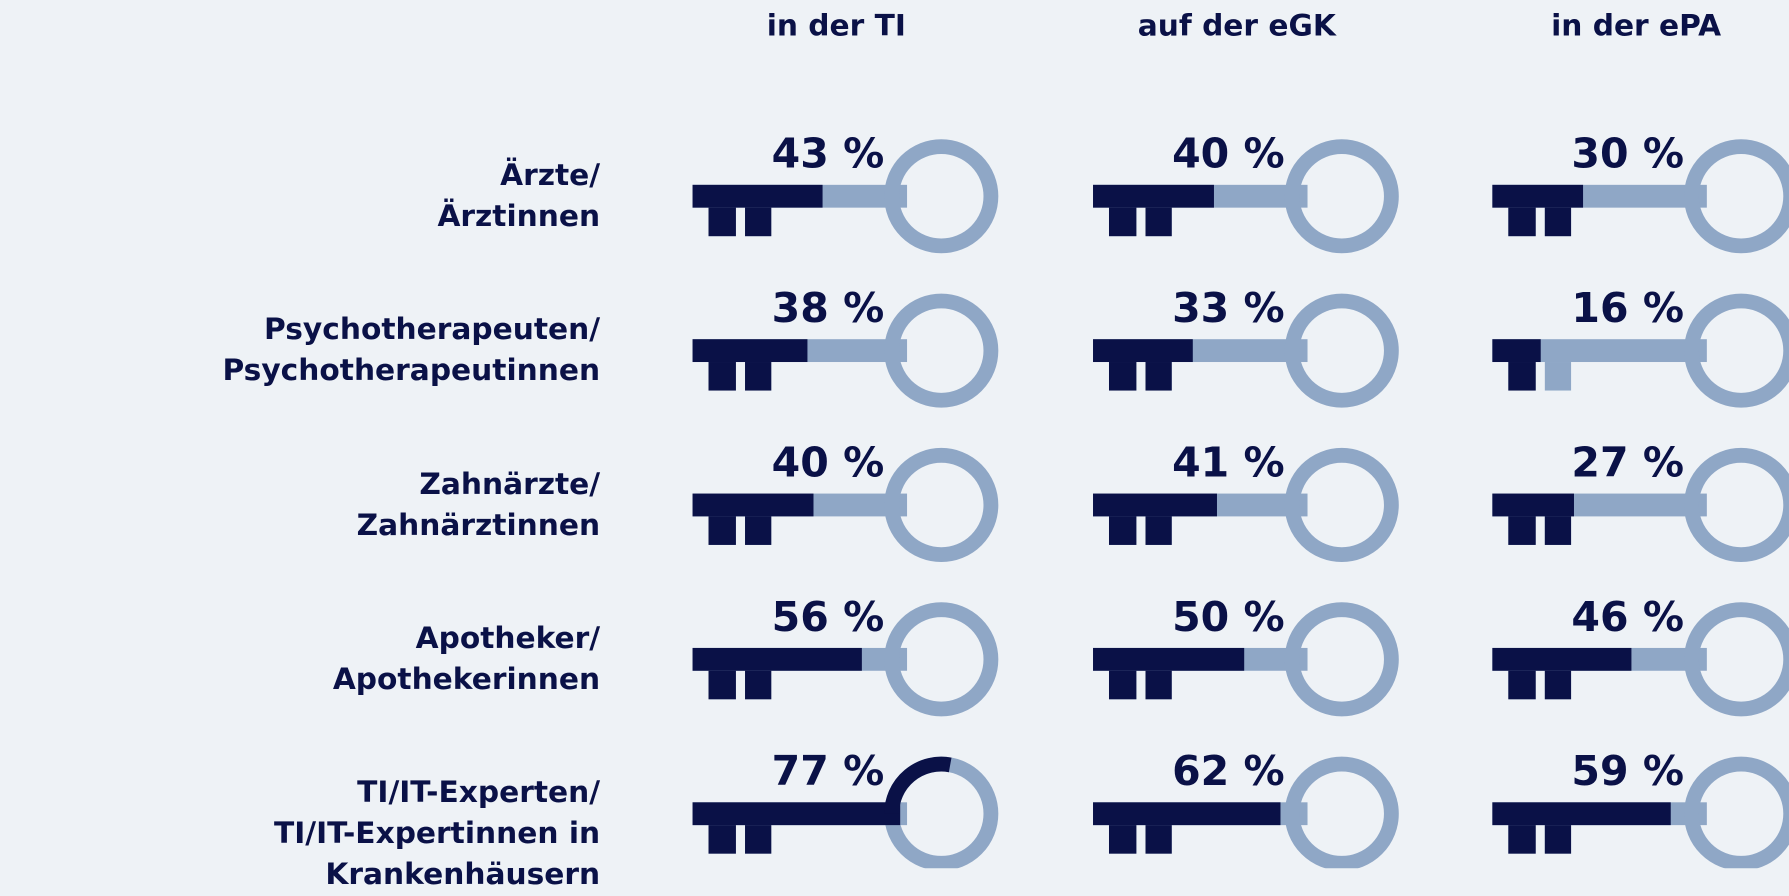 The height and width of the screenshot is (896, 1789). Describe the element at coordinates (1627, 154) in the screenshot. I see `value-label: 30 %` at that location.